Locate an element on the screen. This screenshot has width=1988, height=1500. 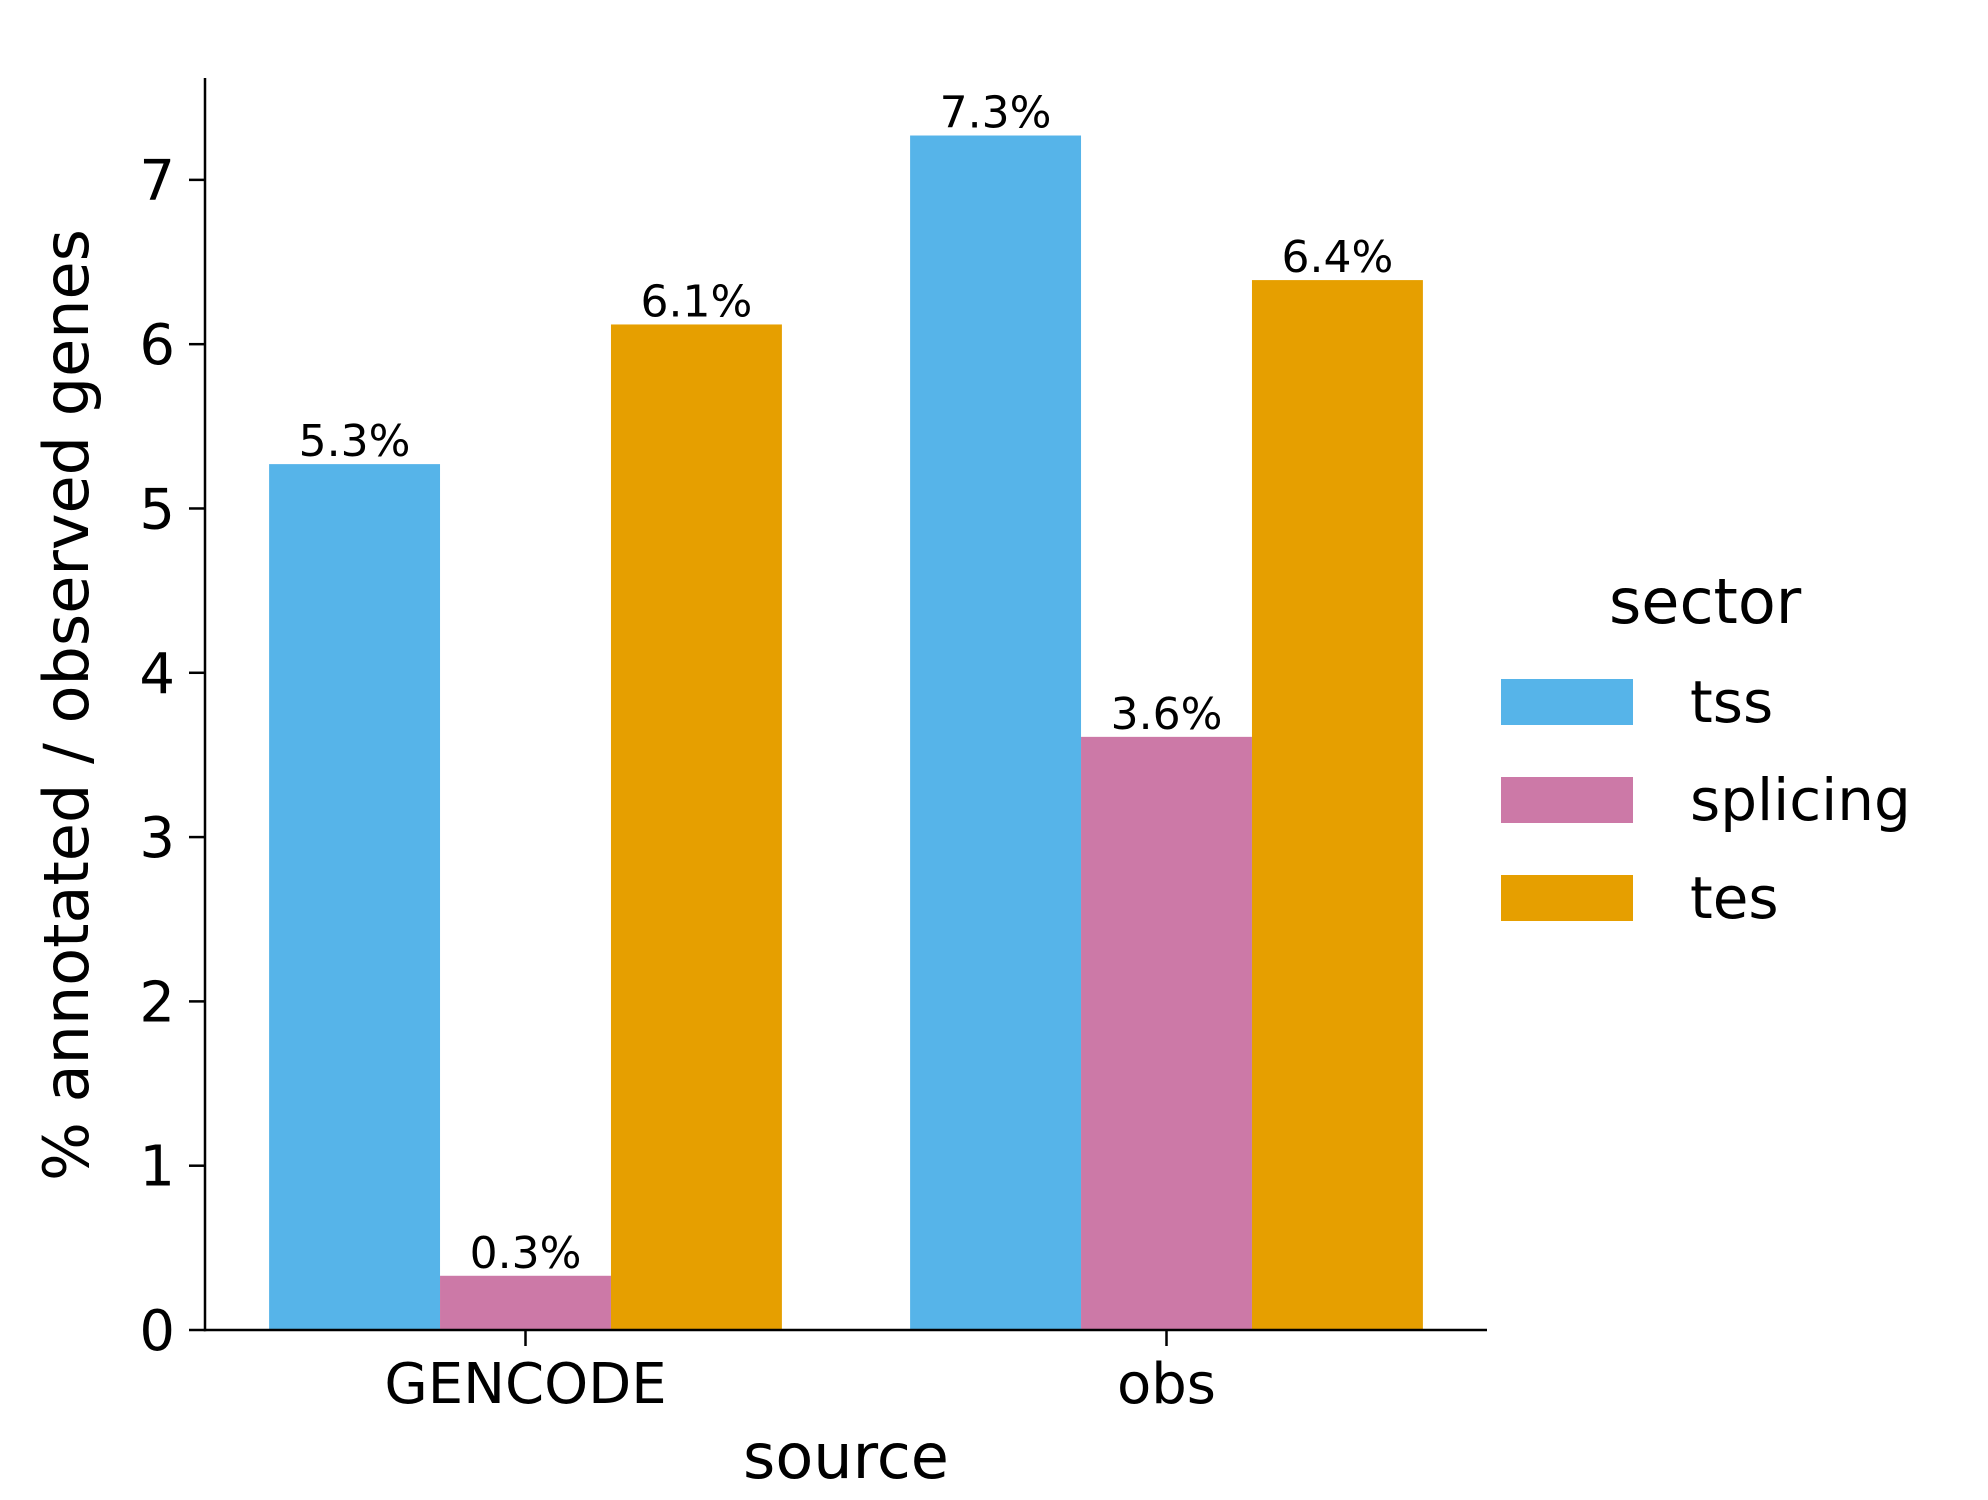
bar-tes-gencode is located at coordinates (696, 827).